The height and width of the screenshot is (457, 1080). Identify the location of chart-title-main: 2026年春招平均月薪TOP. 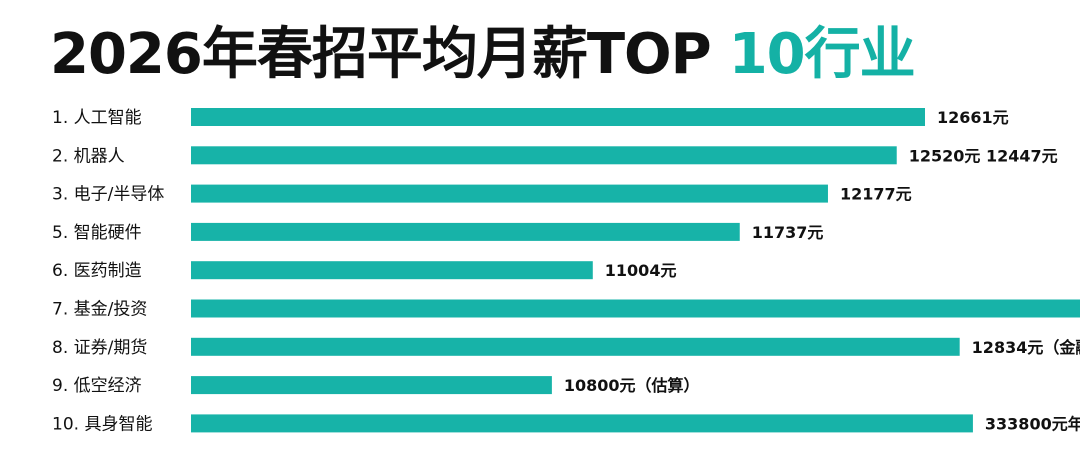
(381, 54).